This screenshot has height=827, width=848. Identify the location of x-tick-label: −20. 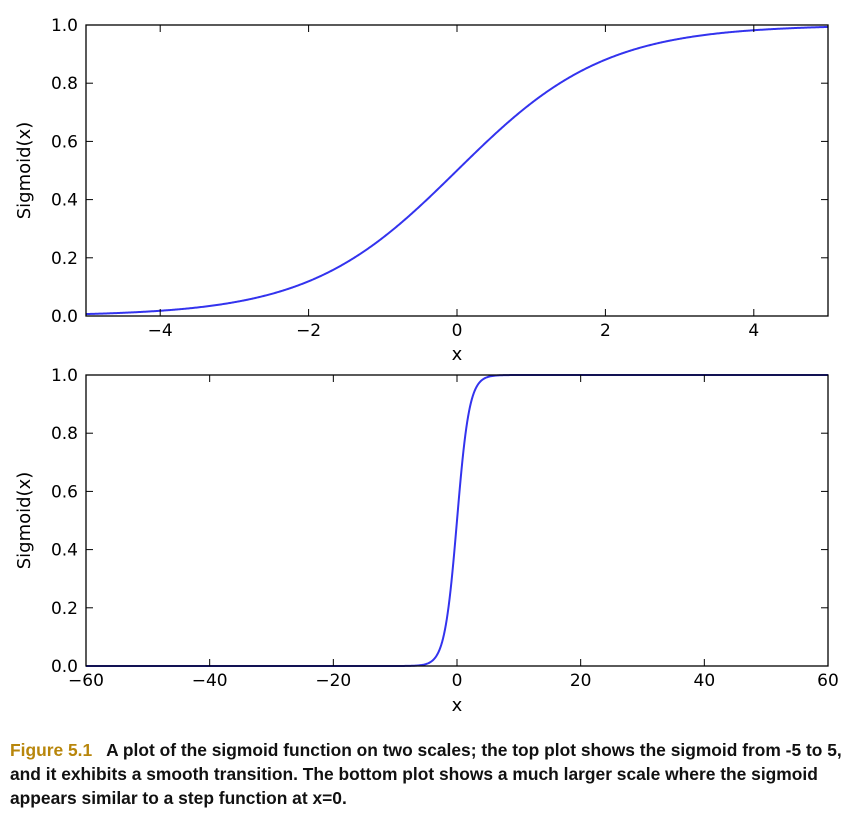
(333, 681).